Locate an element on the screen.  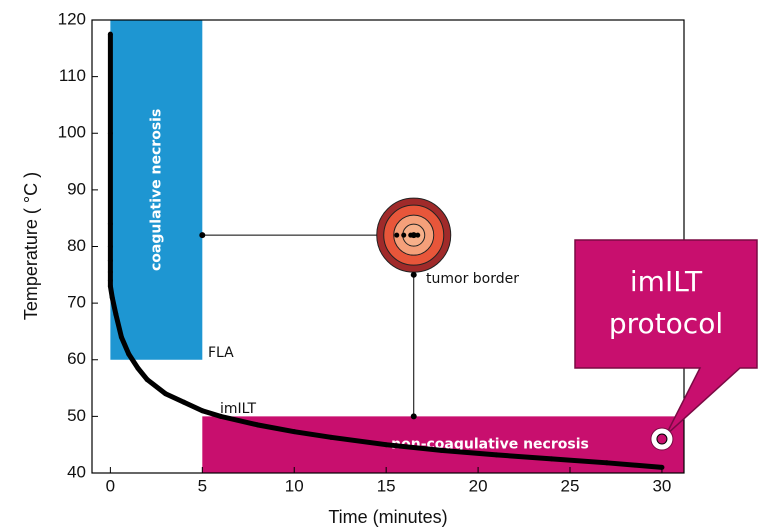
y-tick-label: 90 is located at coordinates (76, 188).